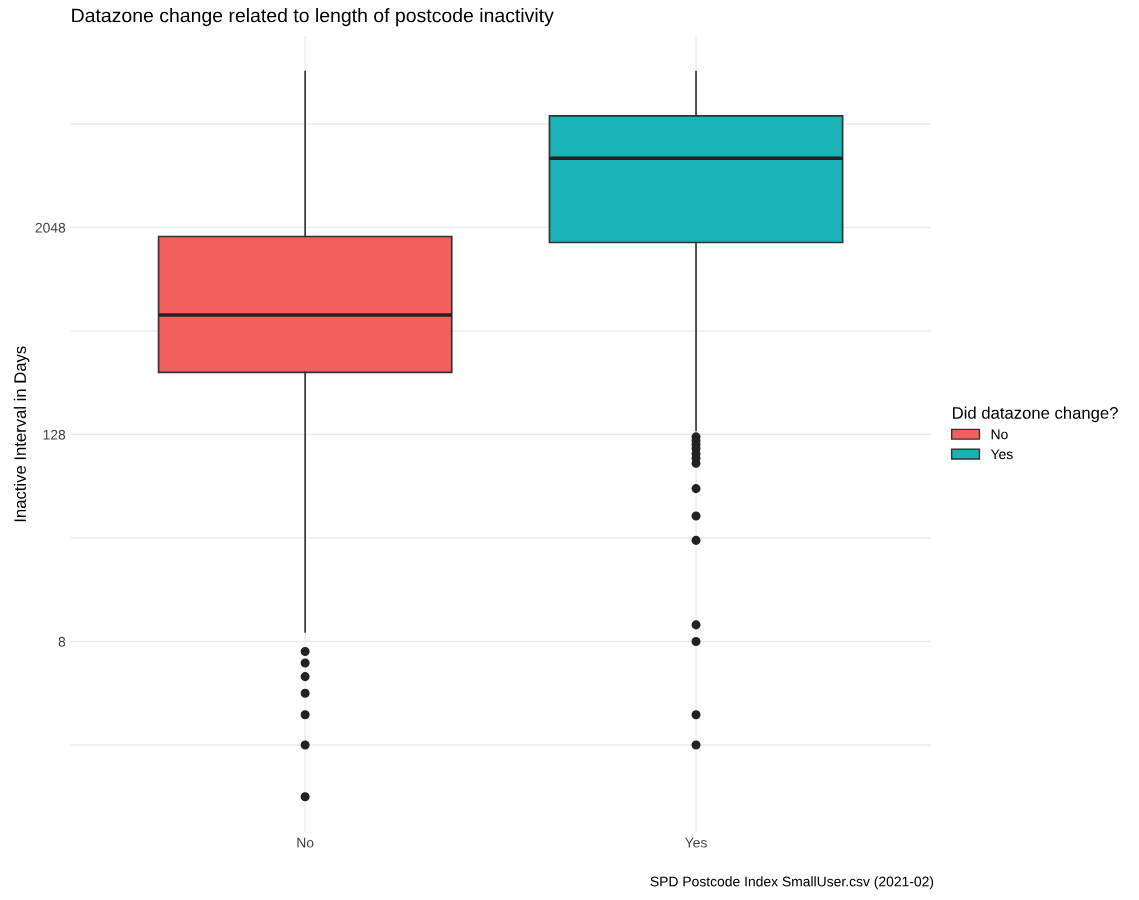 The width and height of the screenshot is (1139, 900). I want to click on legend-title: Did datazone change?, so click(1035, 414).